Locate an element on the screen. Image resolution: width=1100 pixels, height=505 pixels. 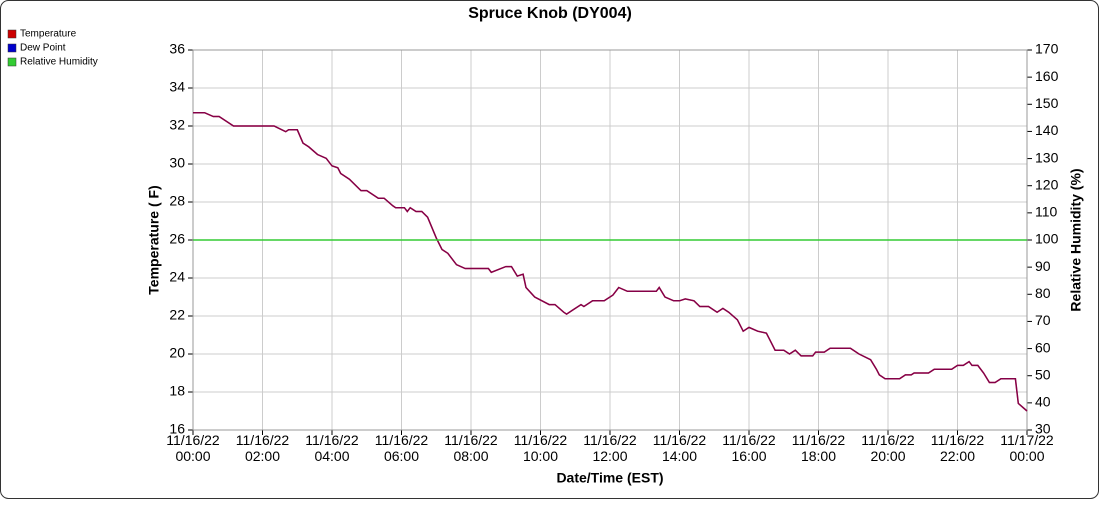
legend-label: Temperature is located at coordinates (48, 34).